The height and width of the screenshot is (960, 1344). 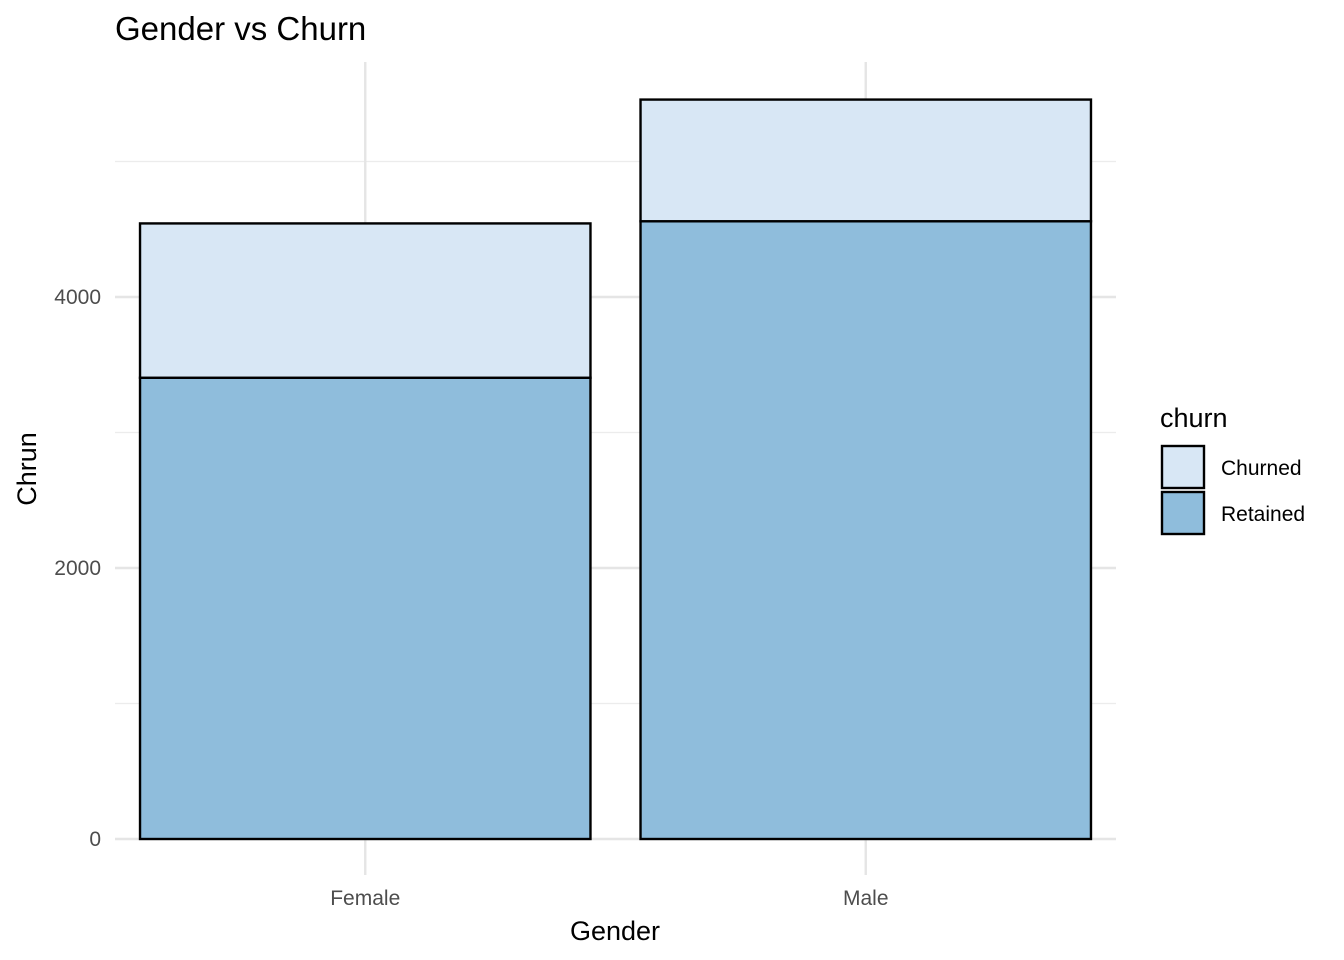 I want to click on y-axis-title: Chrun, so click(x=27, y=469).